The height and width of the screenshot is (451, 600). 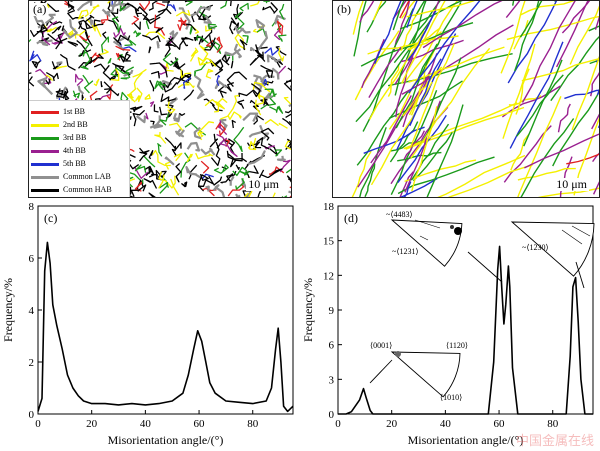 I want to click on y-tick-label: 15, so click(x=329, y=242).